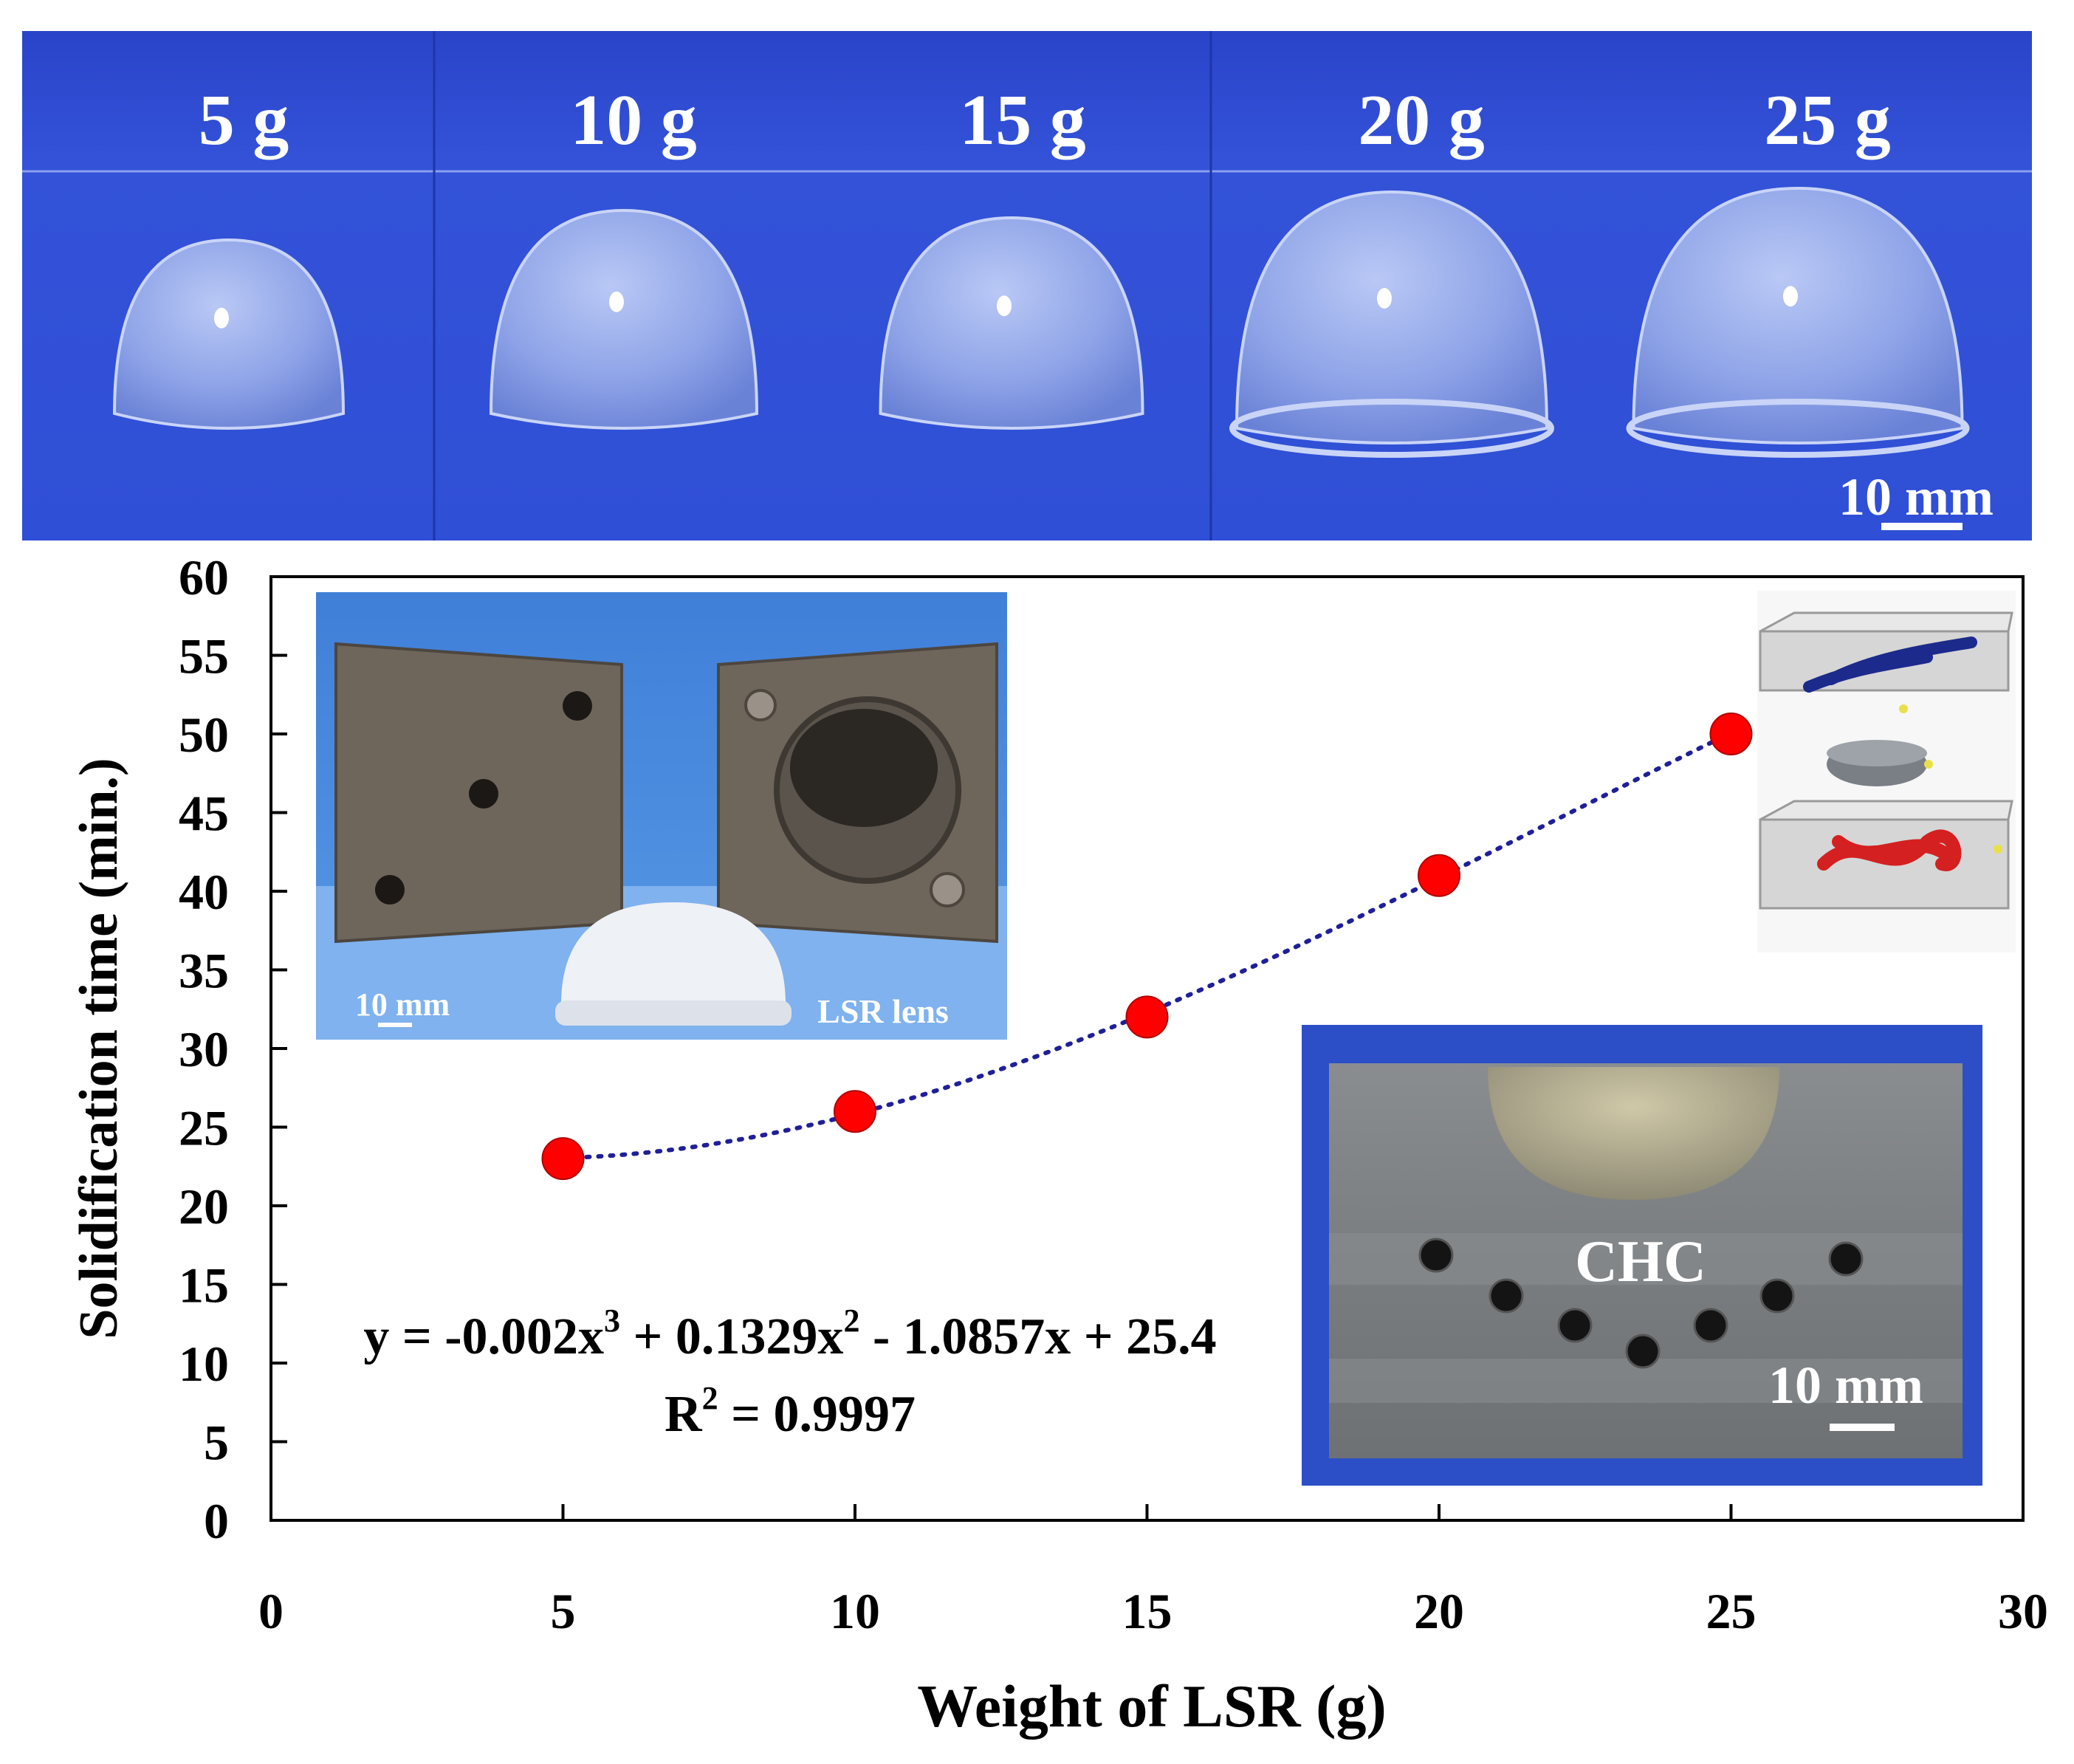 This screenshot has width=2074, height=1764. Describe the element at coordinates (1889, 850) in the screenshot. I see `lower-cooling-channel` at that location.